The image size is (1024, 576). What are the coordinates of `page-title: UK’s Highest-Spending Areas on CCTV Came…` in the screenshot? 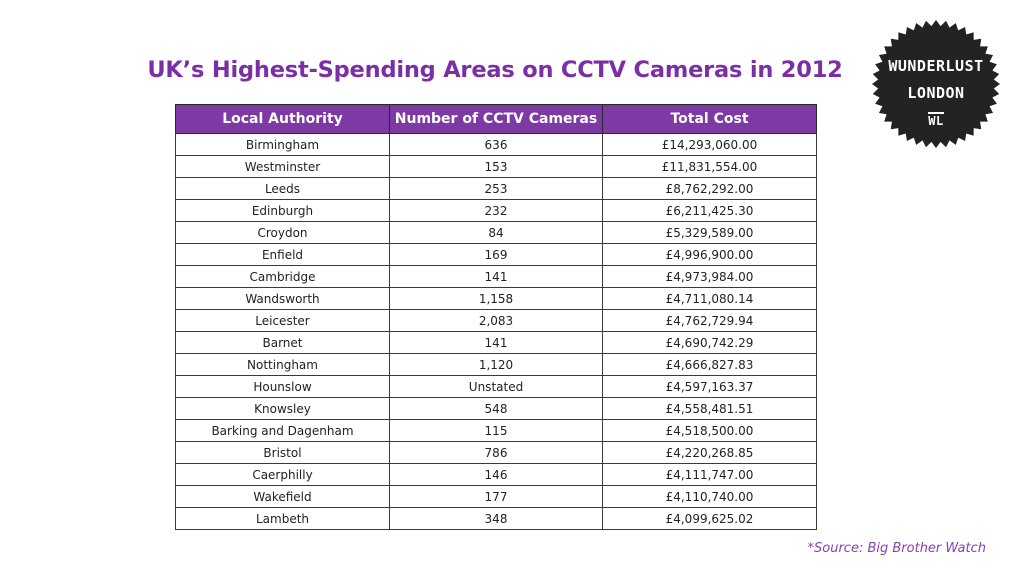 It's located at (495, 70).